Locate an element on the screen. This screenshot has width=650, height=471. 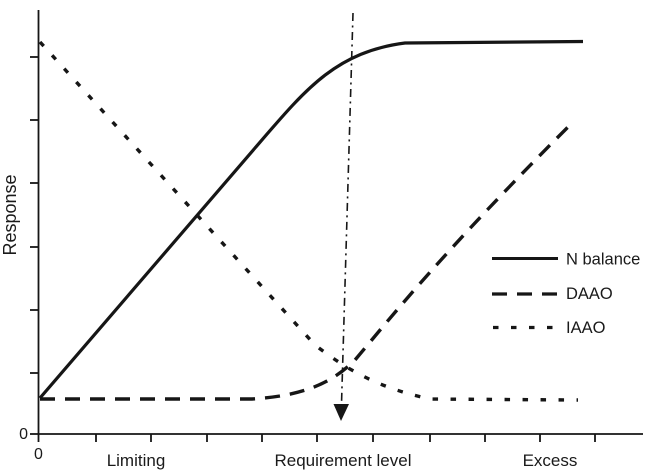
y-axis-zero-label: 0 is located at coordinates (23, 434).